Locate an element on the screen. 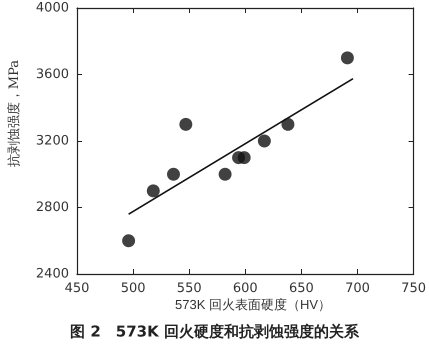  x-tick-label: 500 is located at coordinates (133, 288).